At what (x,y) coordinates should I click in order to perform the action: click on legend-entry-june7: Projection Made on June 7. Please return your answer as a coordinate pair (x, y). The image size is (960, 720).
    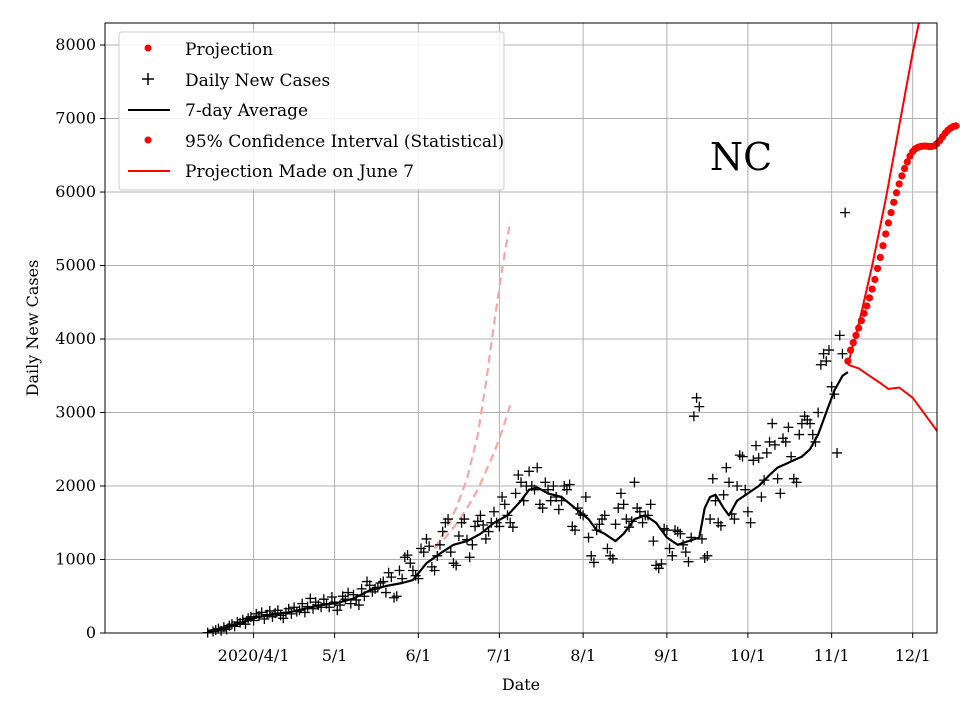
    Looking at the image, I should click on (271, 172).